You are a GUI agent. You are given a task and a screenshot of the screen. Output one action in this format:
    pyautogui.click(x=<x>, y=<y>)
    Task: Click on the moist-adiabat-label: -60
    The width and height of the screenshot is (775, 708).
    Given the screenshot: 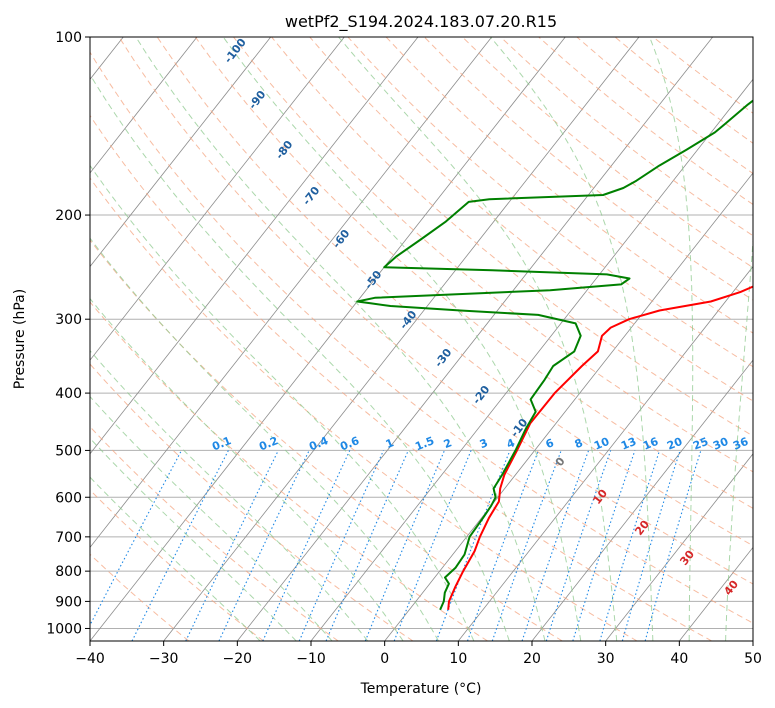 What is the action you would take?
    pyautogui.click(x=341, y=239)
    